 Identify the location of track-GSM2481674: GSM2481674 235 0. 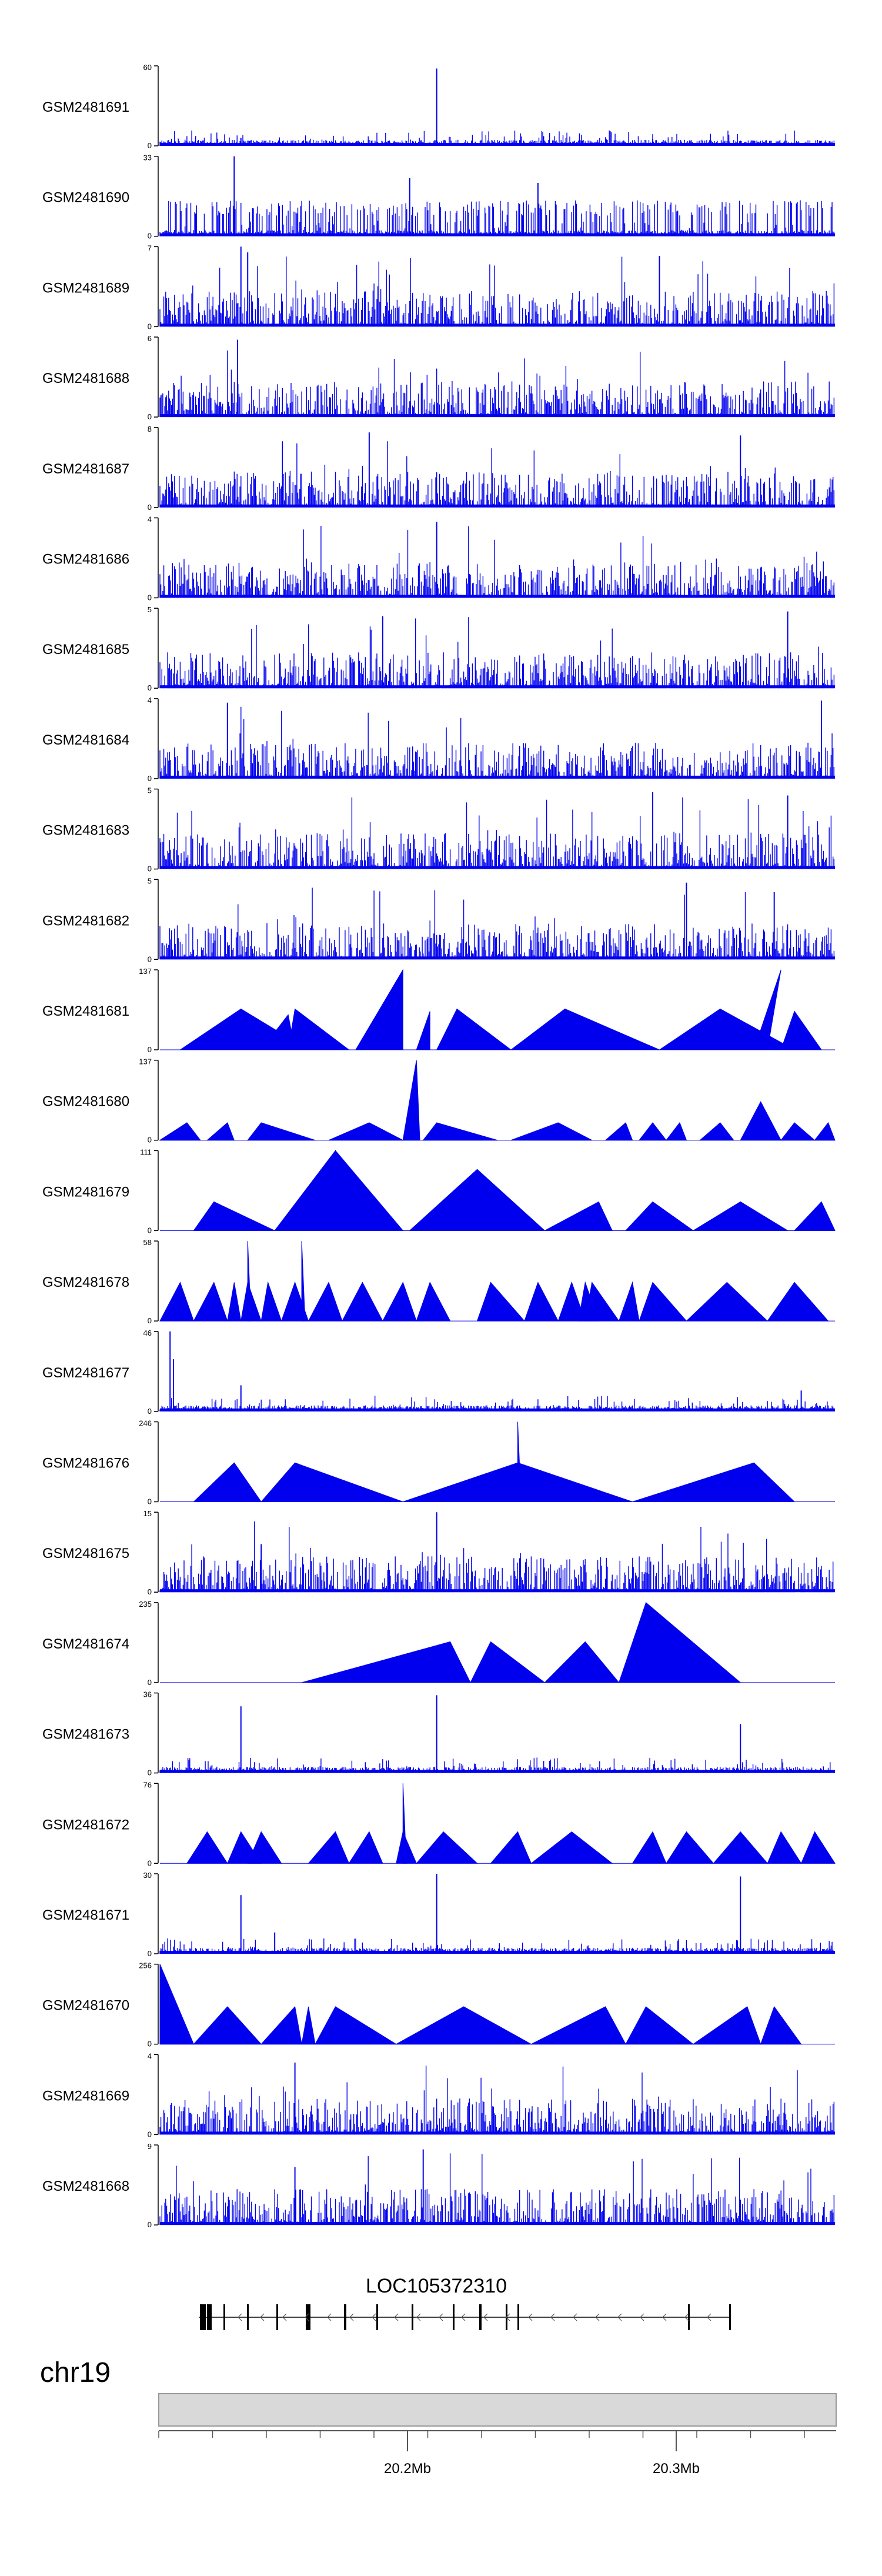
(438, 1643).